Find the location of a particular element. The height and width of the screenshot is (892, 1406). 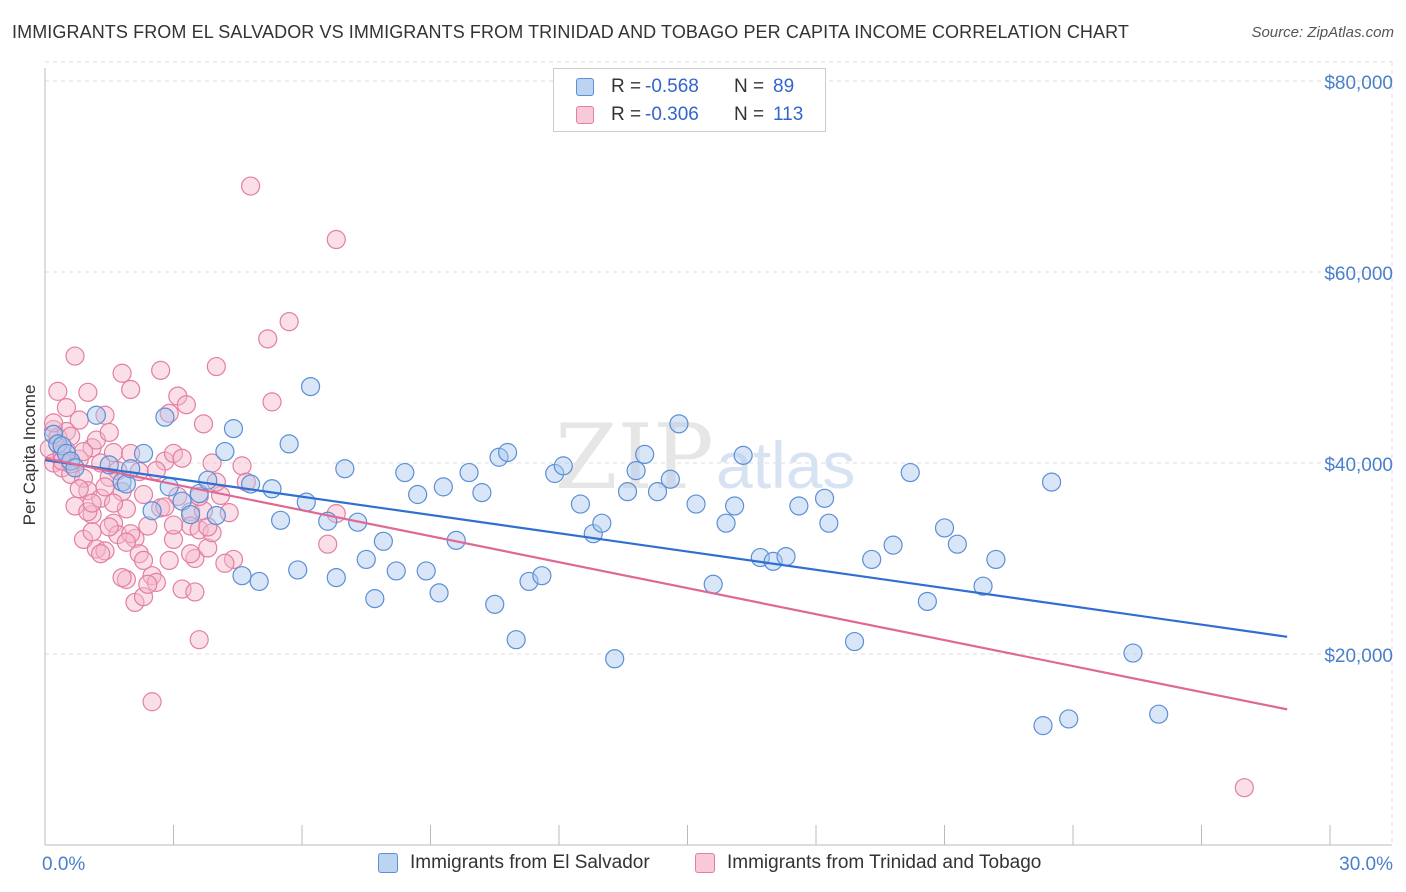

legend-series-label: Immigrants from El Salvador is located at coordinates (530, 862).